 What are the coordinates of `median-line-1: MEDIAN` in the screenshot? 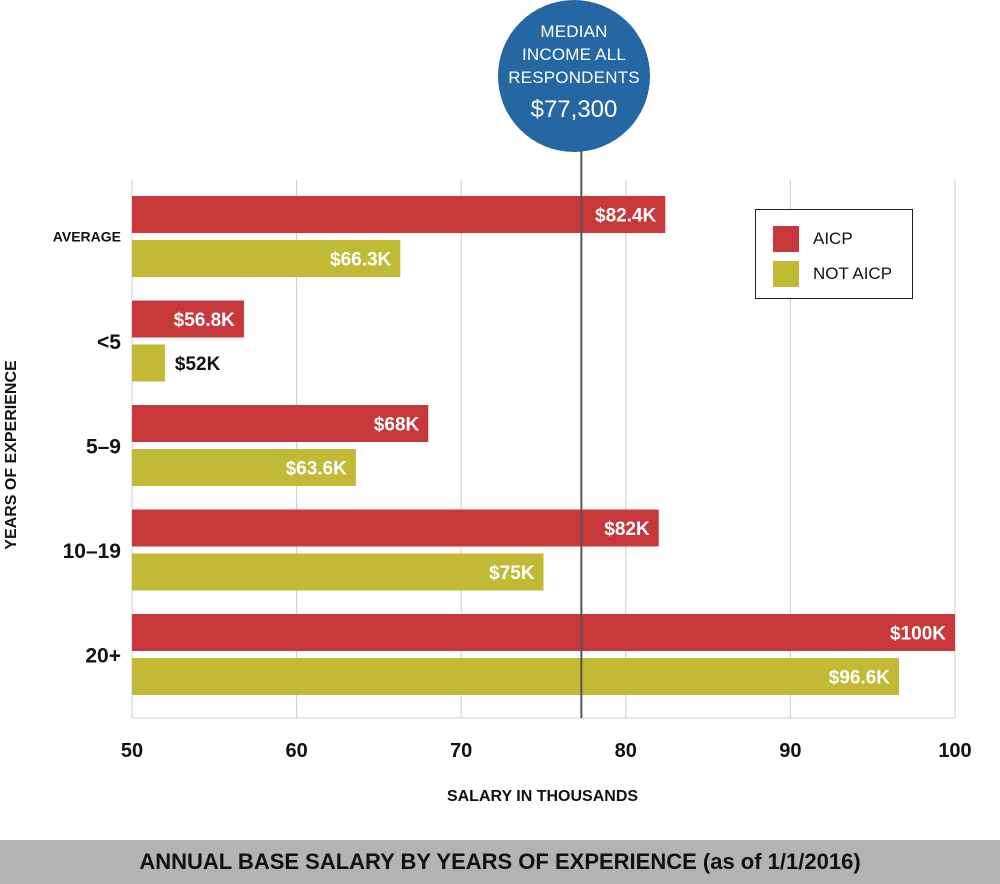 It's located at (574, 31).